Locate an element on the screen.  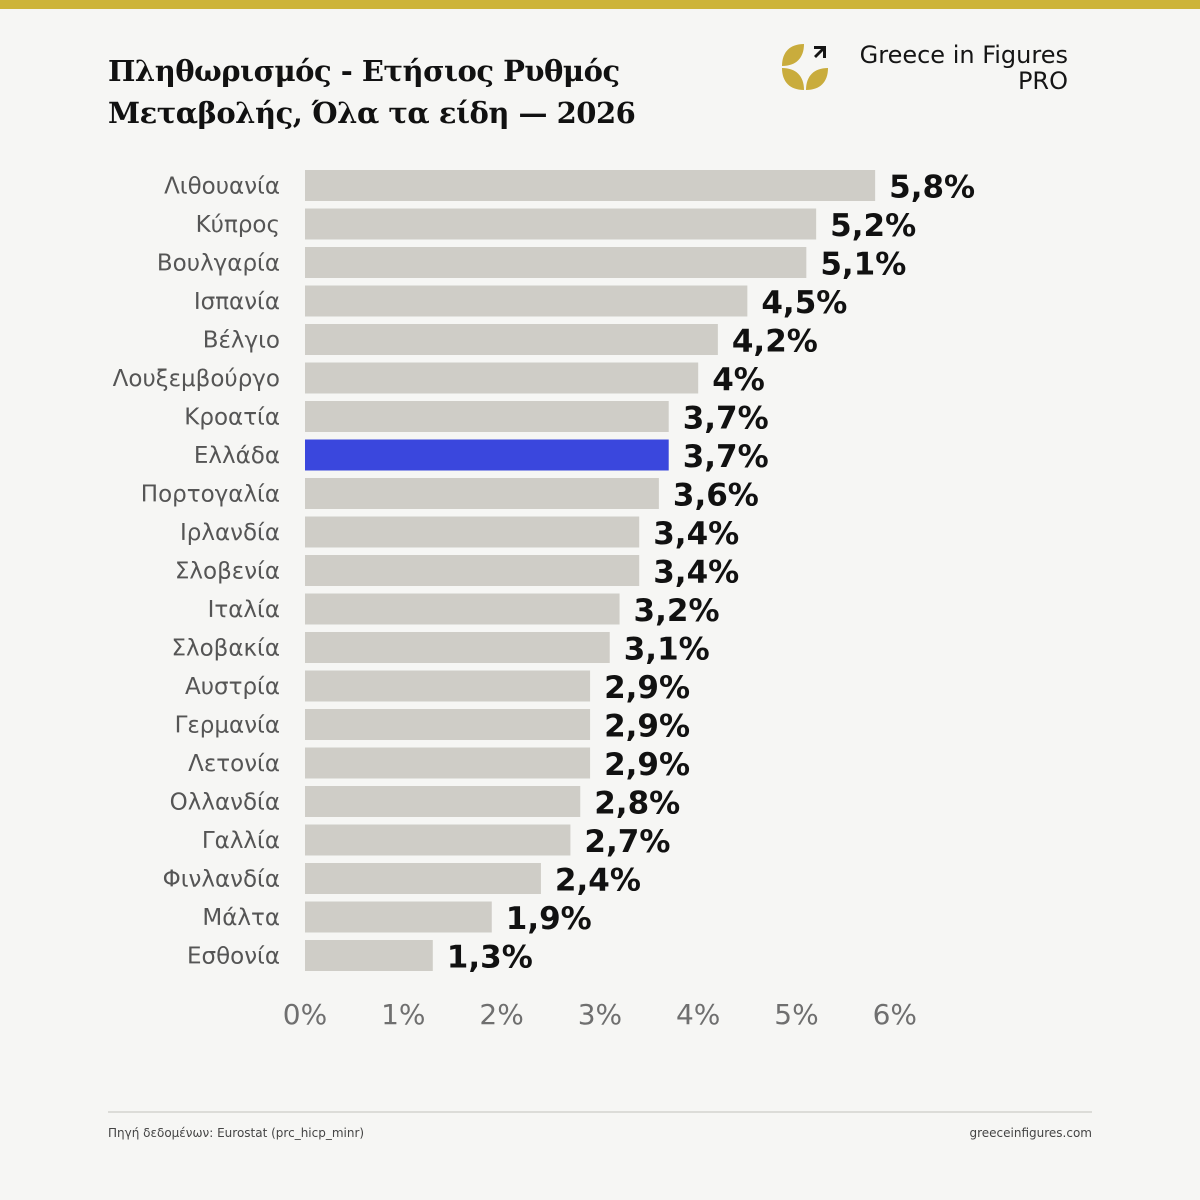
bar-value-label: 1,9% is located at coordinates (549, 919).